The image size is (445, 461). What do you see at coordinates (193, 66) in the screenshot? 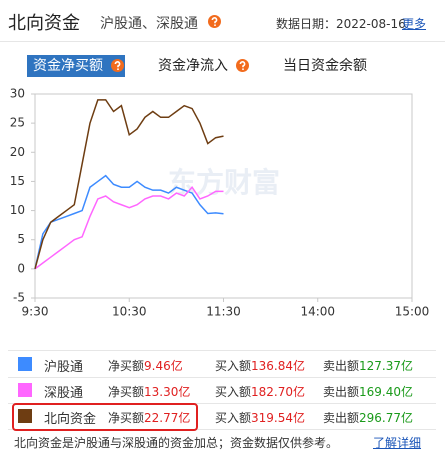
I see `tab: 资金净流入` at bounding box center [193, 66].